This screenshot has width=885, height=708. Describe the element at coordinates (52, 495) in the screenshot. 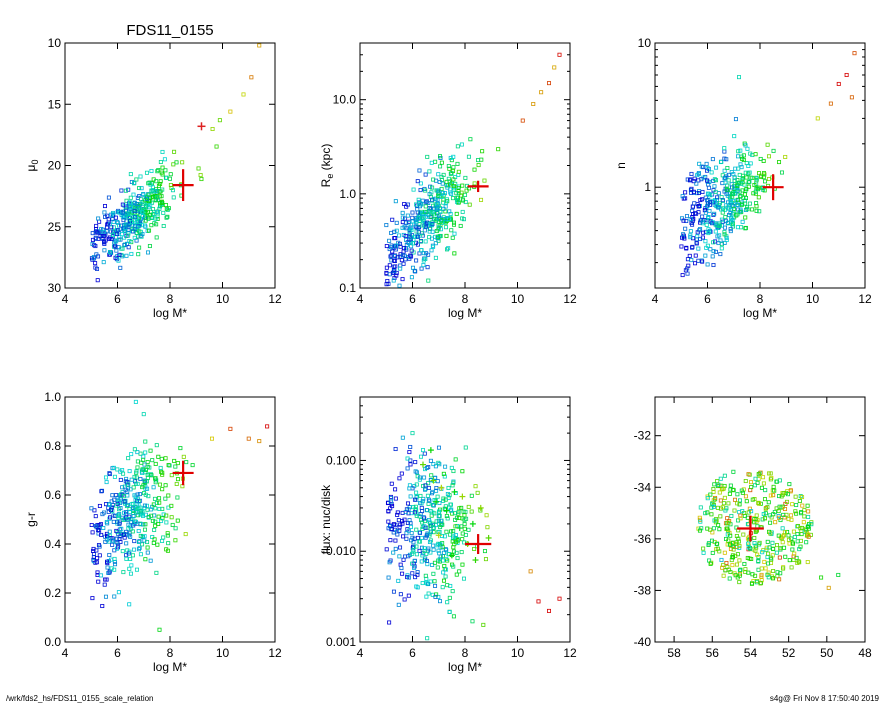

I see `panel-4-ytick-label: 0.6` at that location.